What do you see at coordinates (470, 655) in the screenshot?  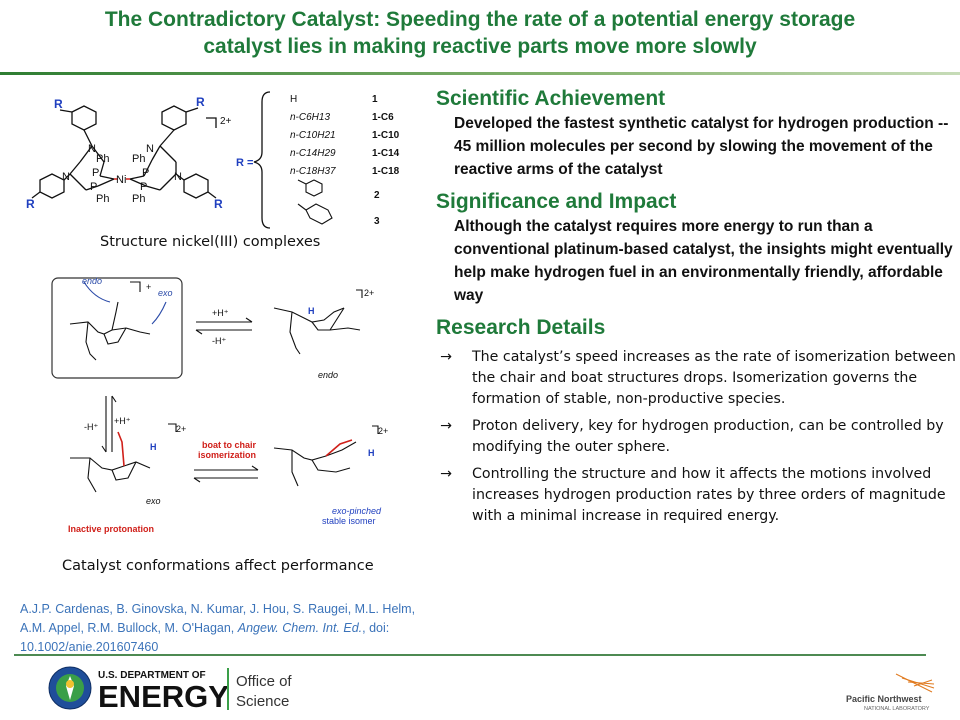 I see `footer-divider` at bounding box center [470, 655].